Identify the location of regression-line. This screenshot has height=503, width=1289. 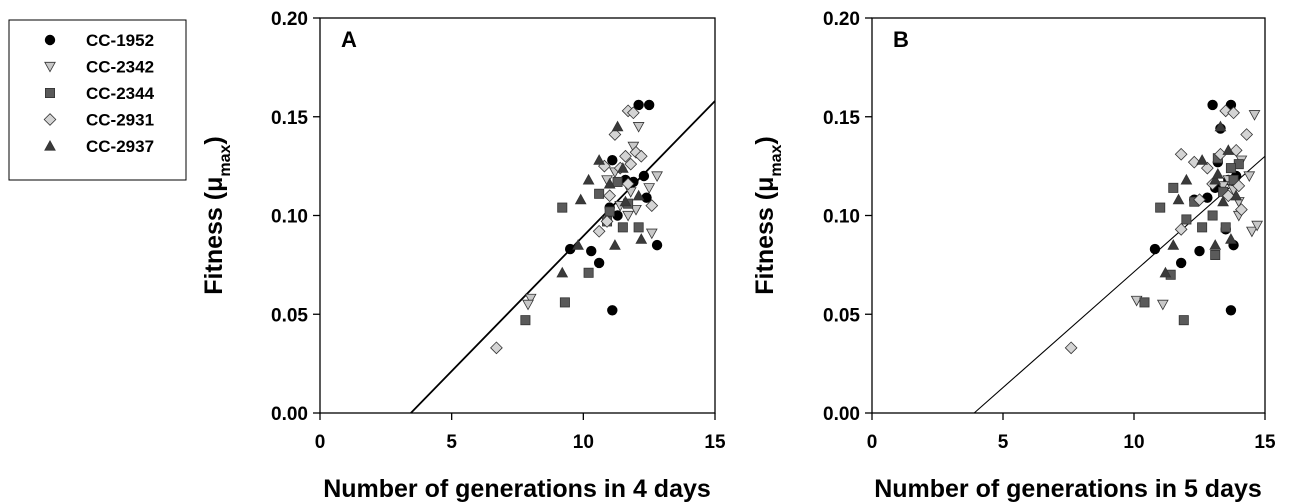
(563, 257).